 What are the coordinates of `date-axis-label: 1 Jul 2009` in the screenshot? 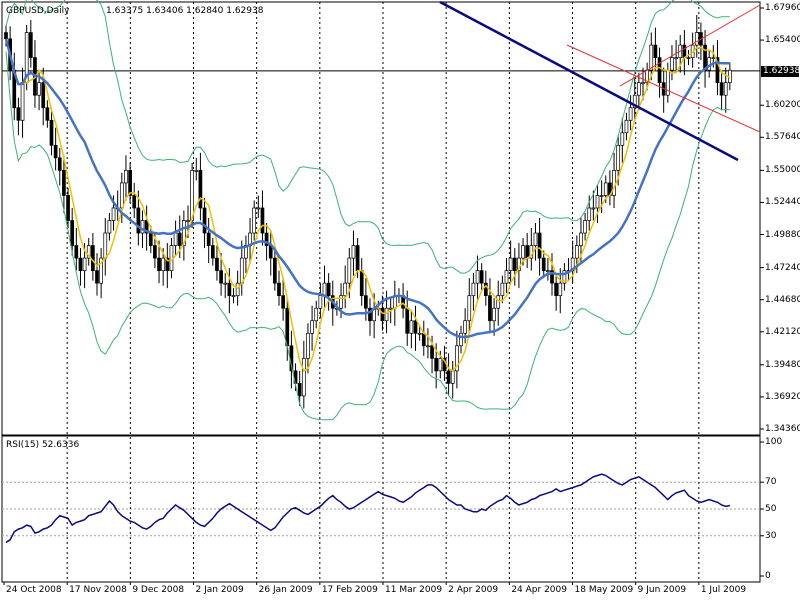 It's located at (723, 590).